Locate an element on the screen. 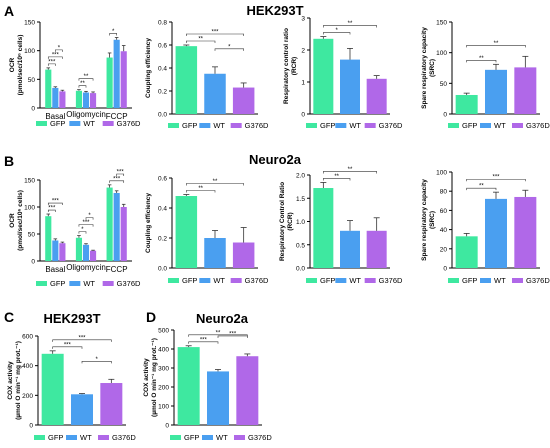  y-tick-label: 0.0 is located at coordinates (300, 269).